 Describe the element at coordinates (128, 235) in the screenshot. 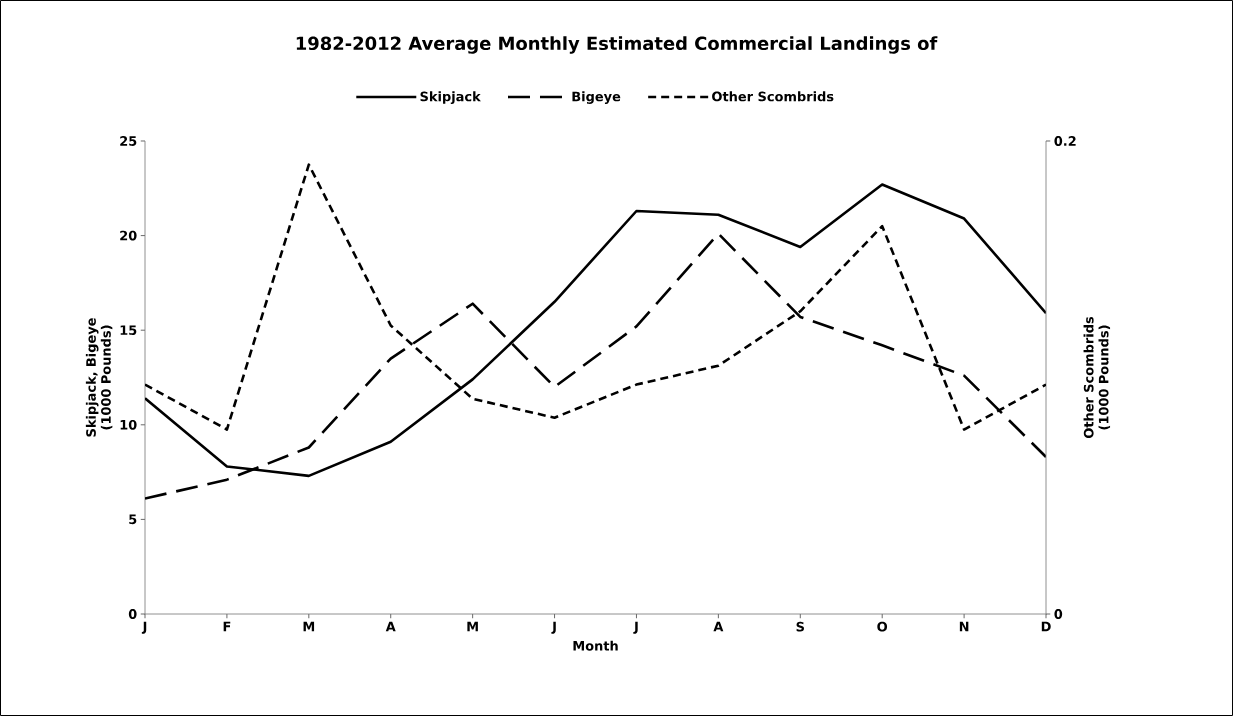

I see `y-tick-label: 20` at that location.